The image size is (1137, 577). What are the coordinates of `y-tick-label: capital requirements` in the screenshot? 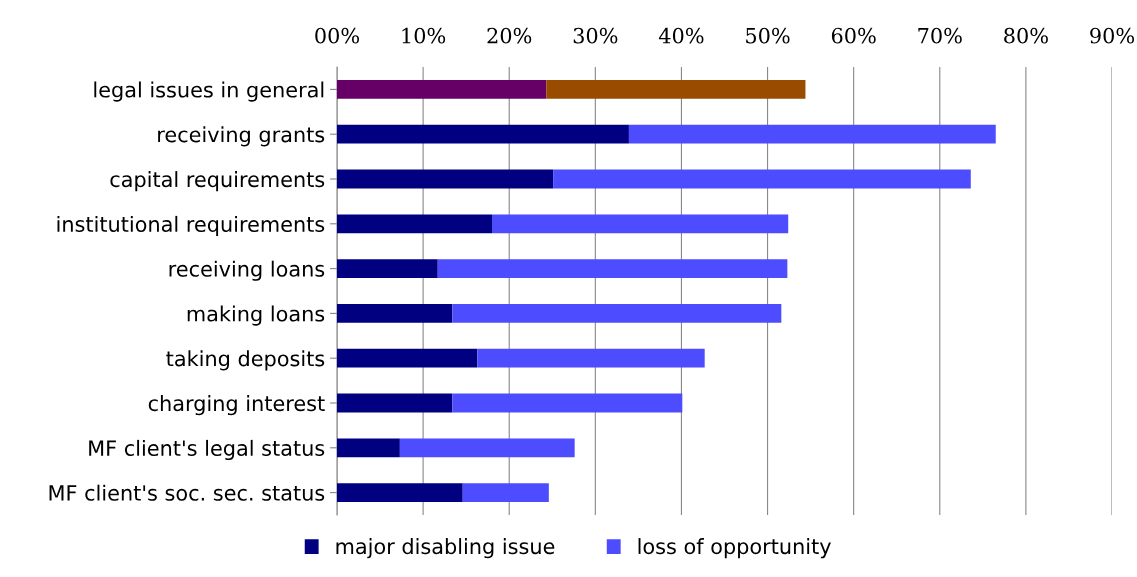 It's located at (217, 181).